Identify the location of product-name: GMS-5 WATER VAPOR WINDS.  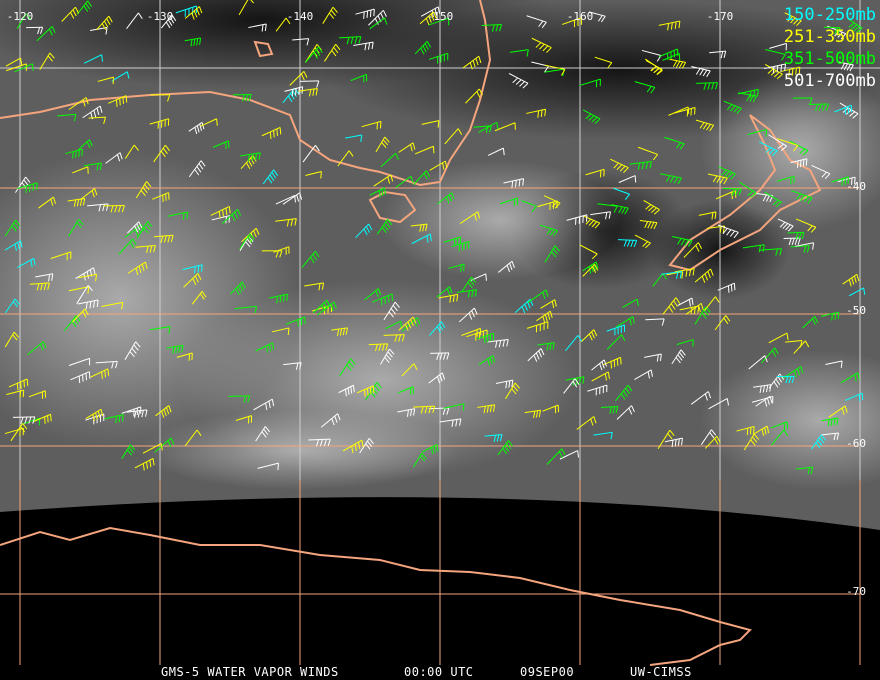
(250, 672).